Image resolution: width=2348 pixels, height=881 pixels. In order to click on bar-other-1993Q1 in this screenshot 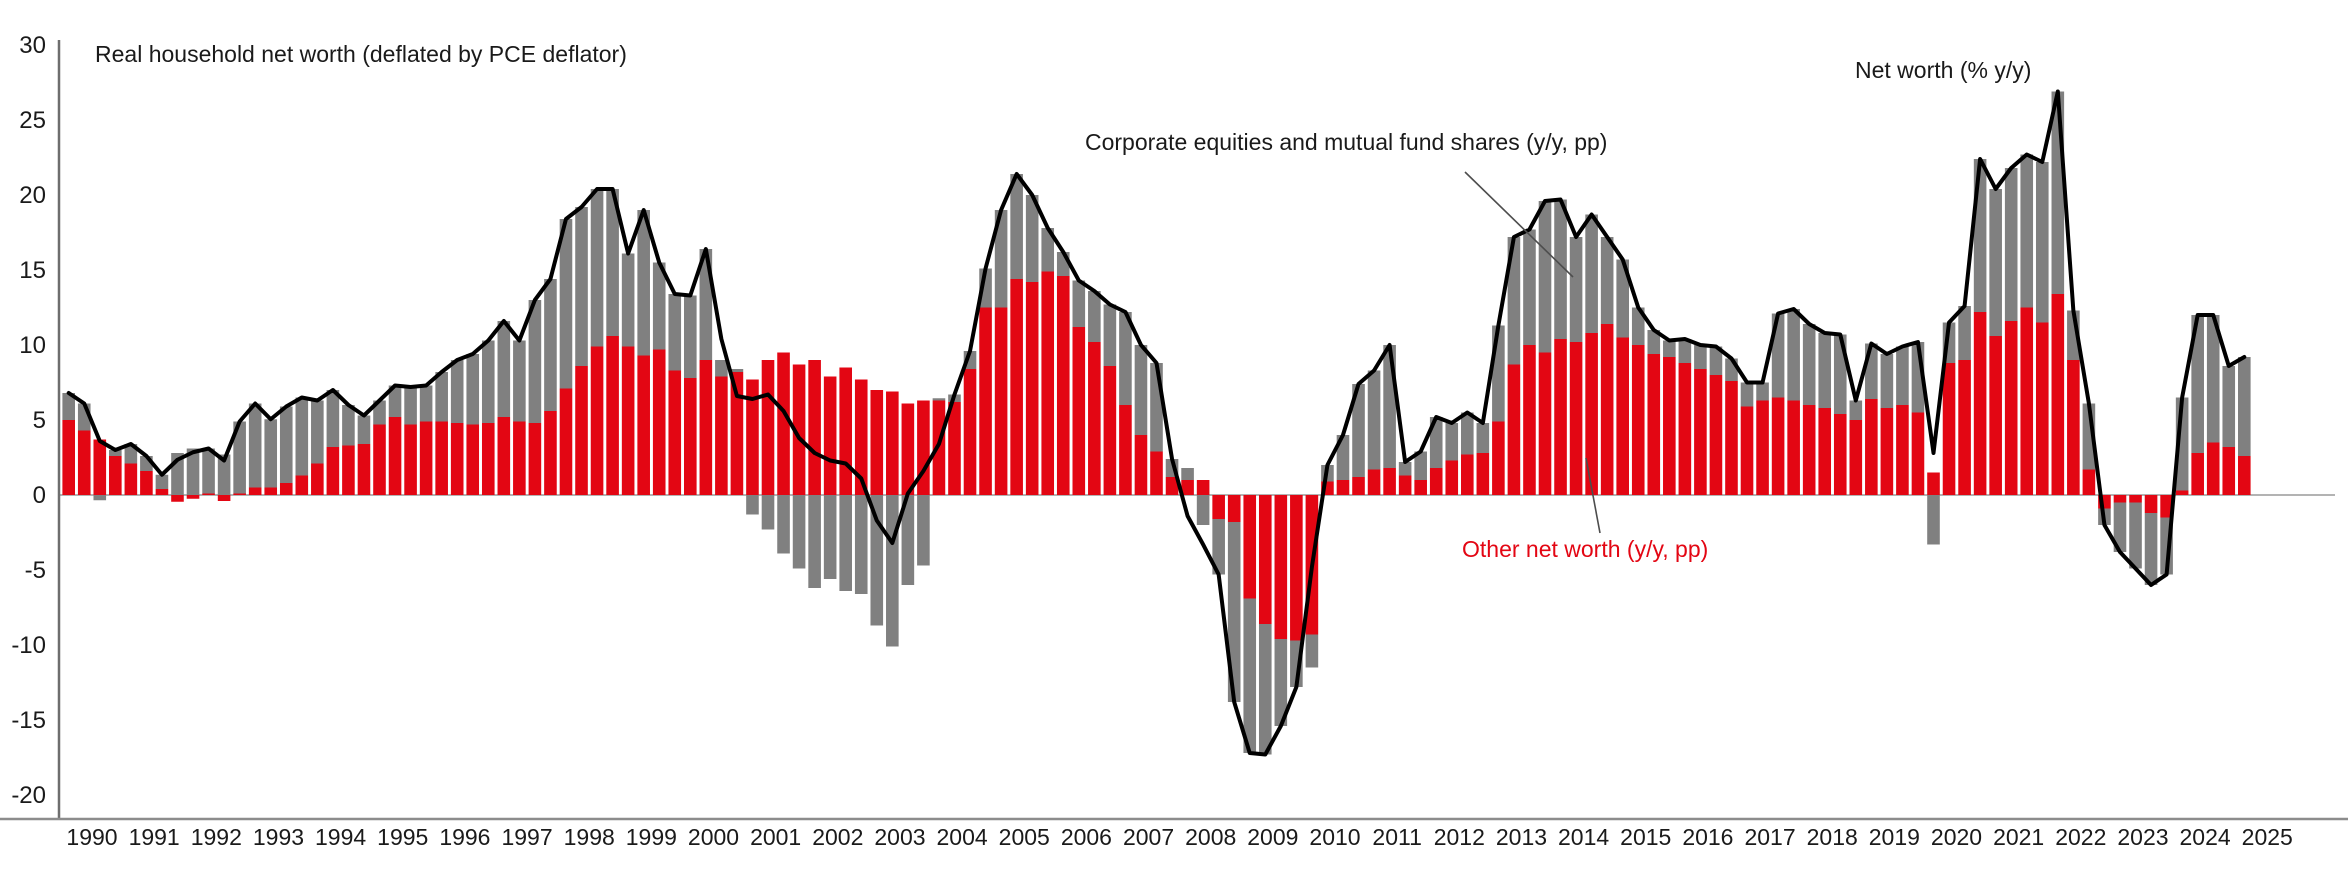, I will do `click(255, 491)`.